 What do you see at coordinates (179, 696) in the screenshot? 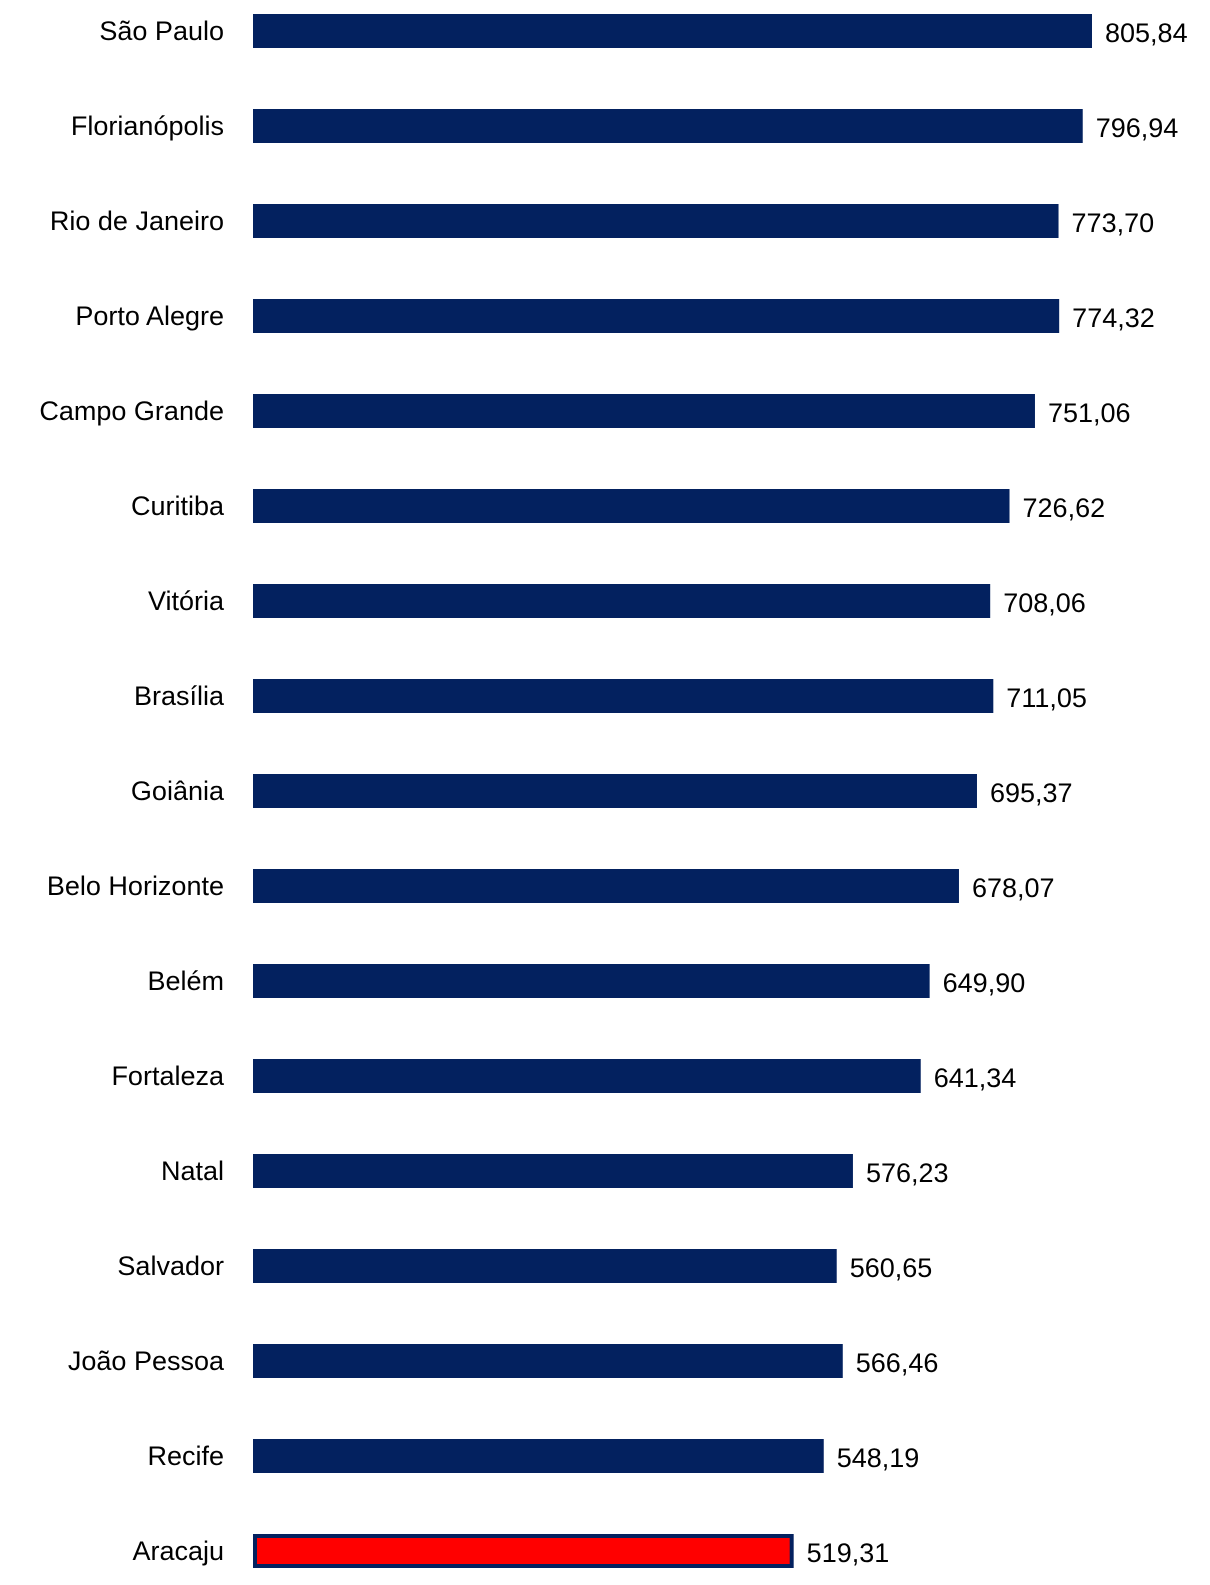
I see `category-label-brasilia: Brasília` at bounding box center [179, 696].